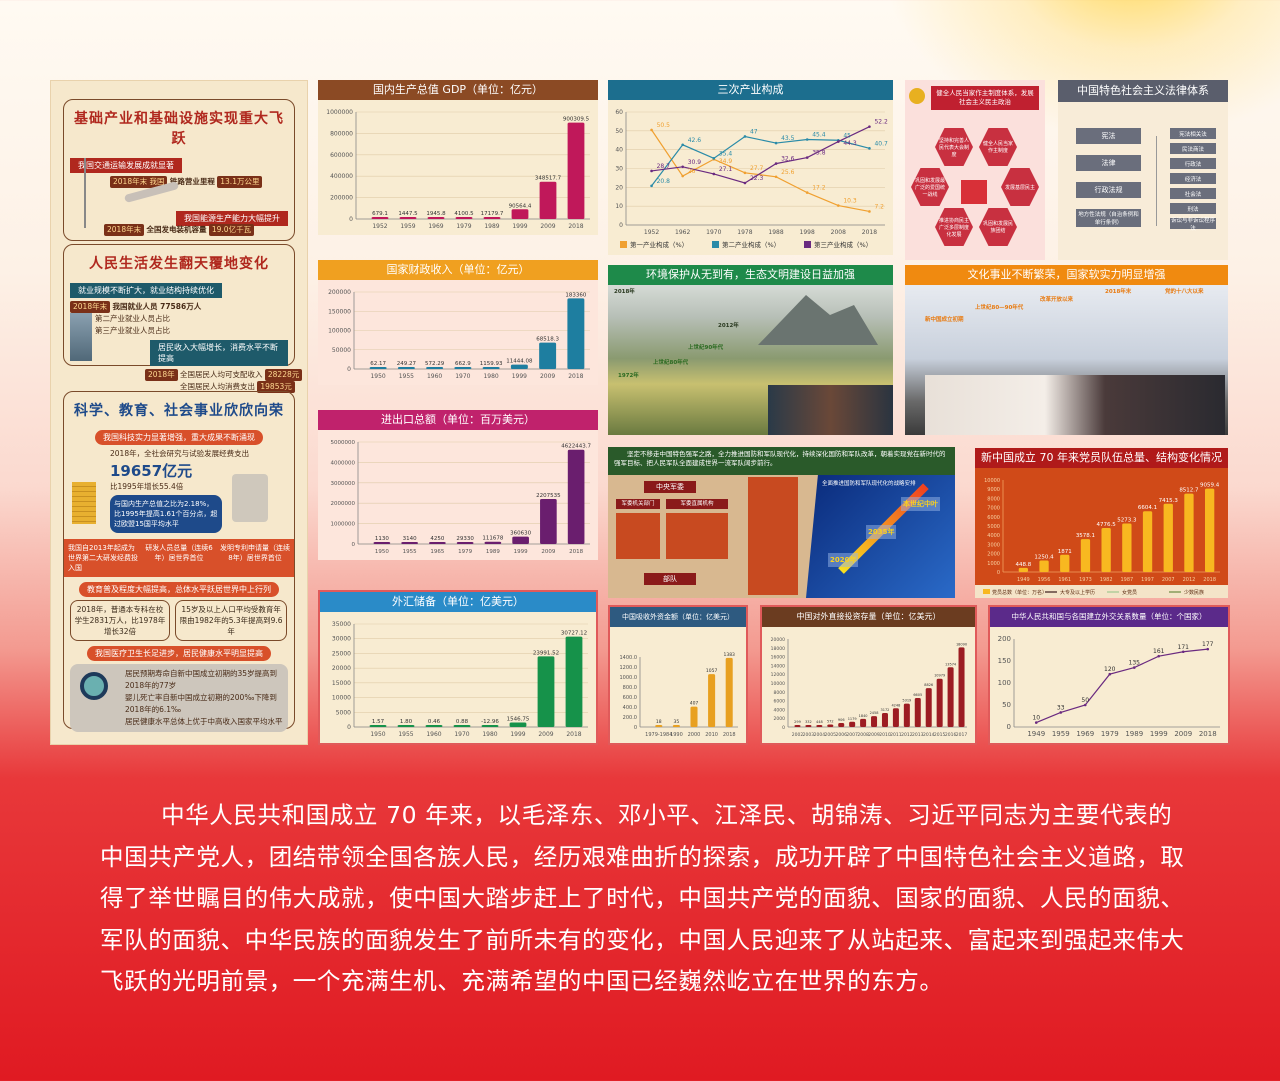 This screenshot has height=1081, width=1280. What do you see at coordinates (548, 179) in the screenshot?
I see `data-label: 348517.7` at bounding box center [548, 179].